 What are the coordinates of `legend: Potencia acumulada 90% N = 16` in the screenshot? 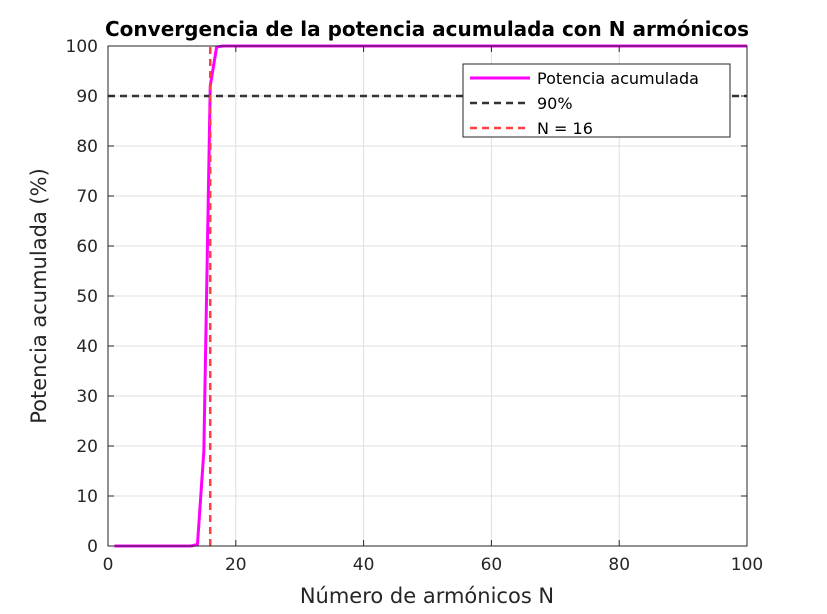 It's located at (596, 100).